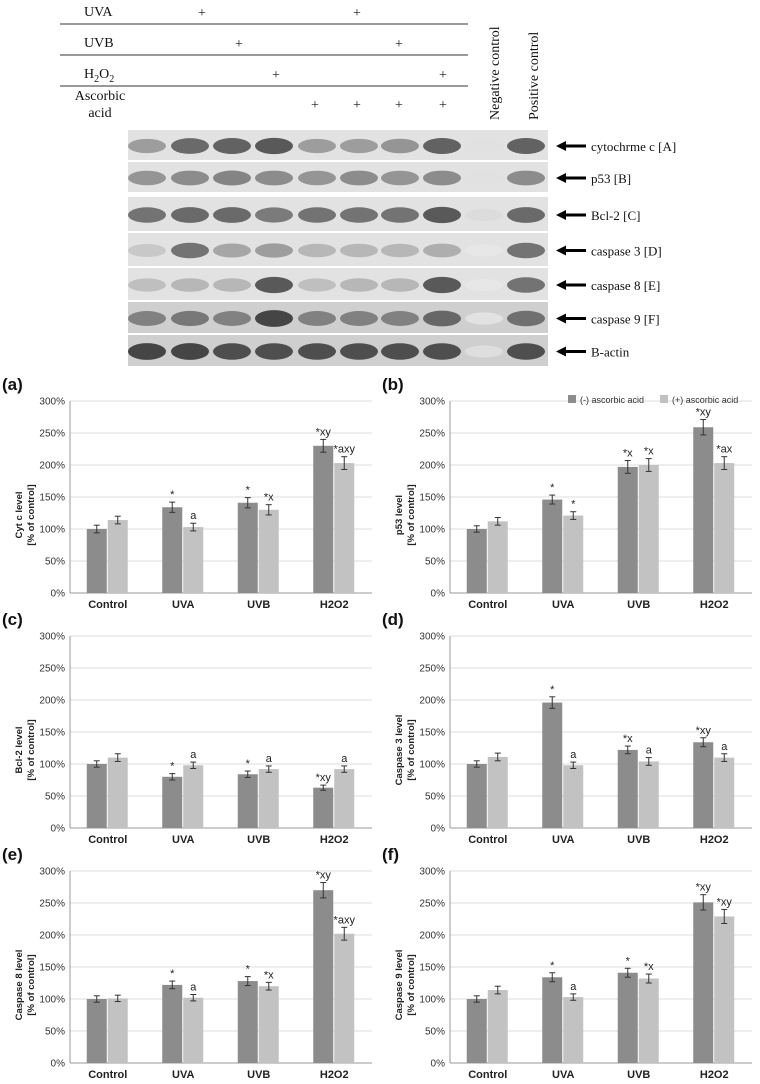 This screenshot has width=760, height=1084. What do you see at coordinates (432, 968) in the screenshot?
I see `y-tick-label: 150%` at bounding box center [432, 968].